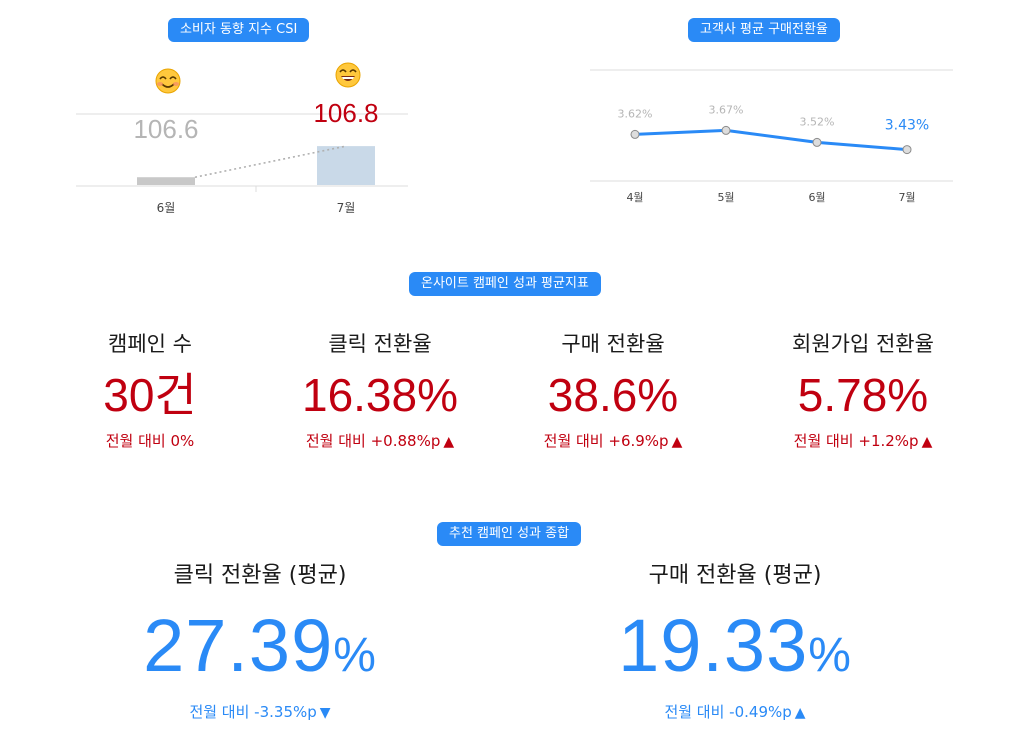 Image resolution: width=1024 pixels, height=742 pixels. I want to click on summary-value: 27.39%, so click(260, 646).